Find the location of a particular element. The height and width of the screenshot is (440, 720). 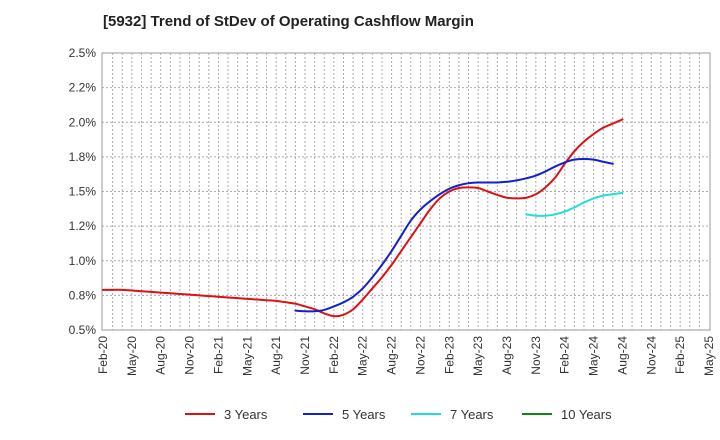

x-tick-label: May-25 is located at coordinates (709, 356).